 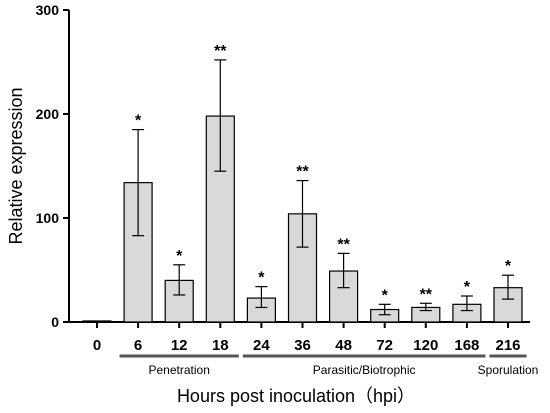 What do you see at coordinates (343, 345) in the screenshot?
I see `x-tick-label: 48` at bounding box center [343, 345].